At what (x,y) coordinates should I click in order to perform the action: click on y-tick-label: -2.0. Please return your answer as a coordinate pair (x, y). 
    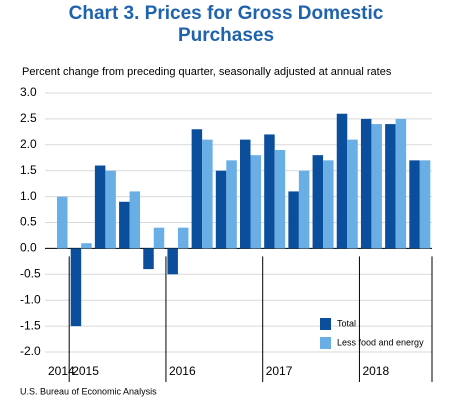
    Looking at the image, I should click on (30, 351).